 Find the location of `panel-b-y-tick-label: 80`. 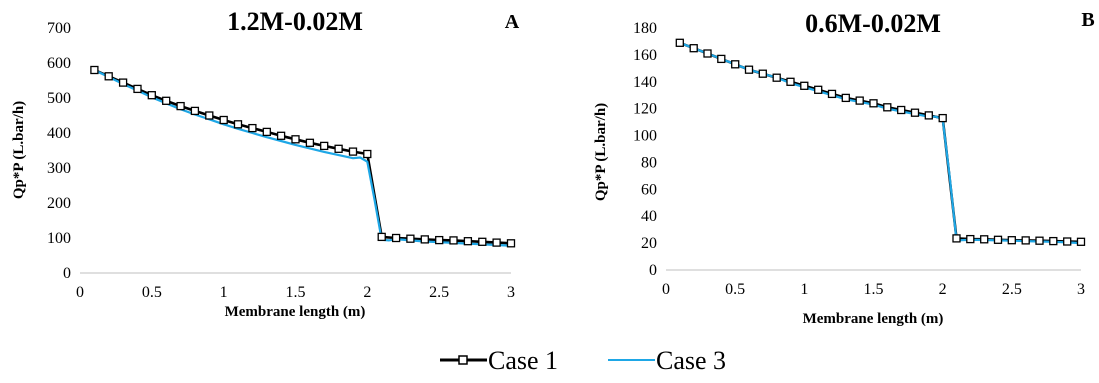

panel-b-y-tick-label: 80 is located at coordinates (649, 162).